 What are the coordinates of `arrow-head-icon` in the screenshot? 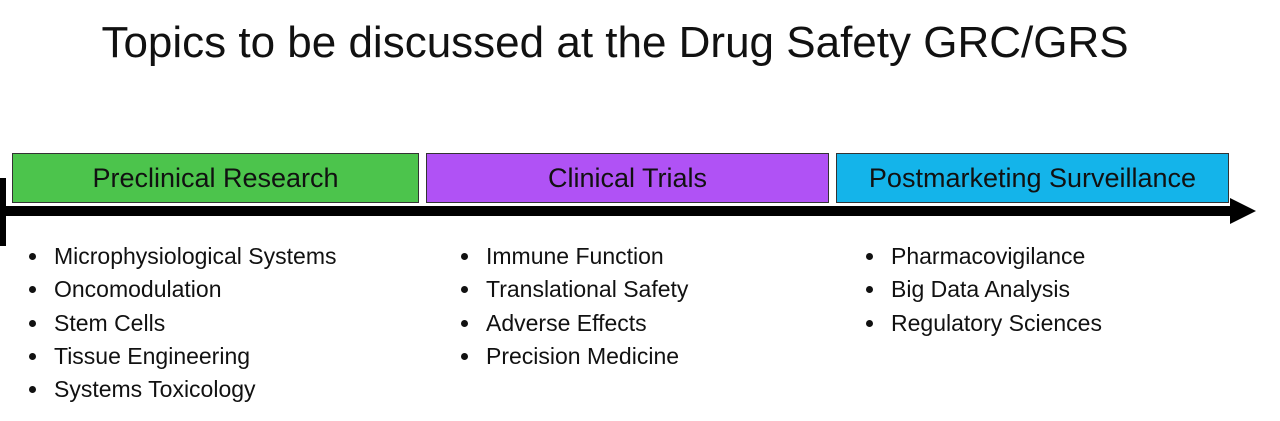 It's located at (1243, 211).